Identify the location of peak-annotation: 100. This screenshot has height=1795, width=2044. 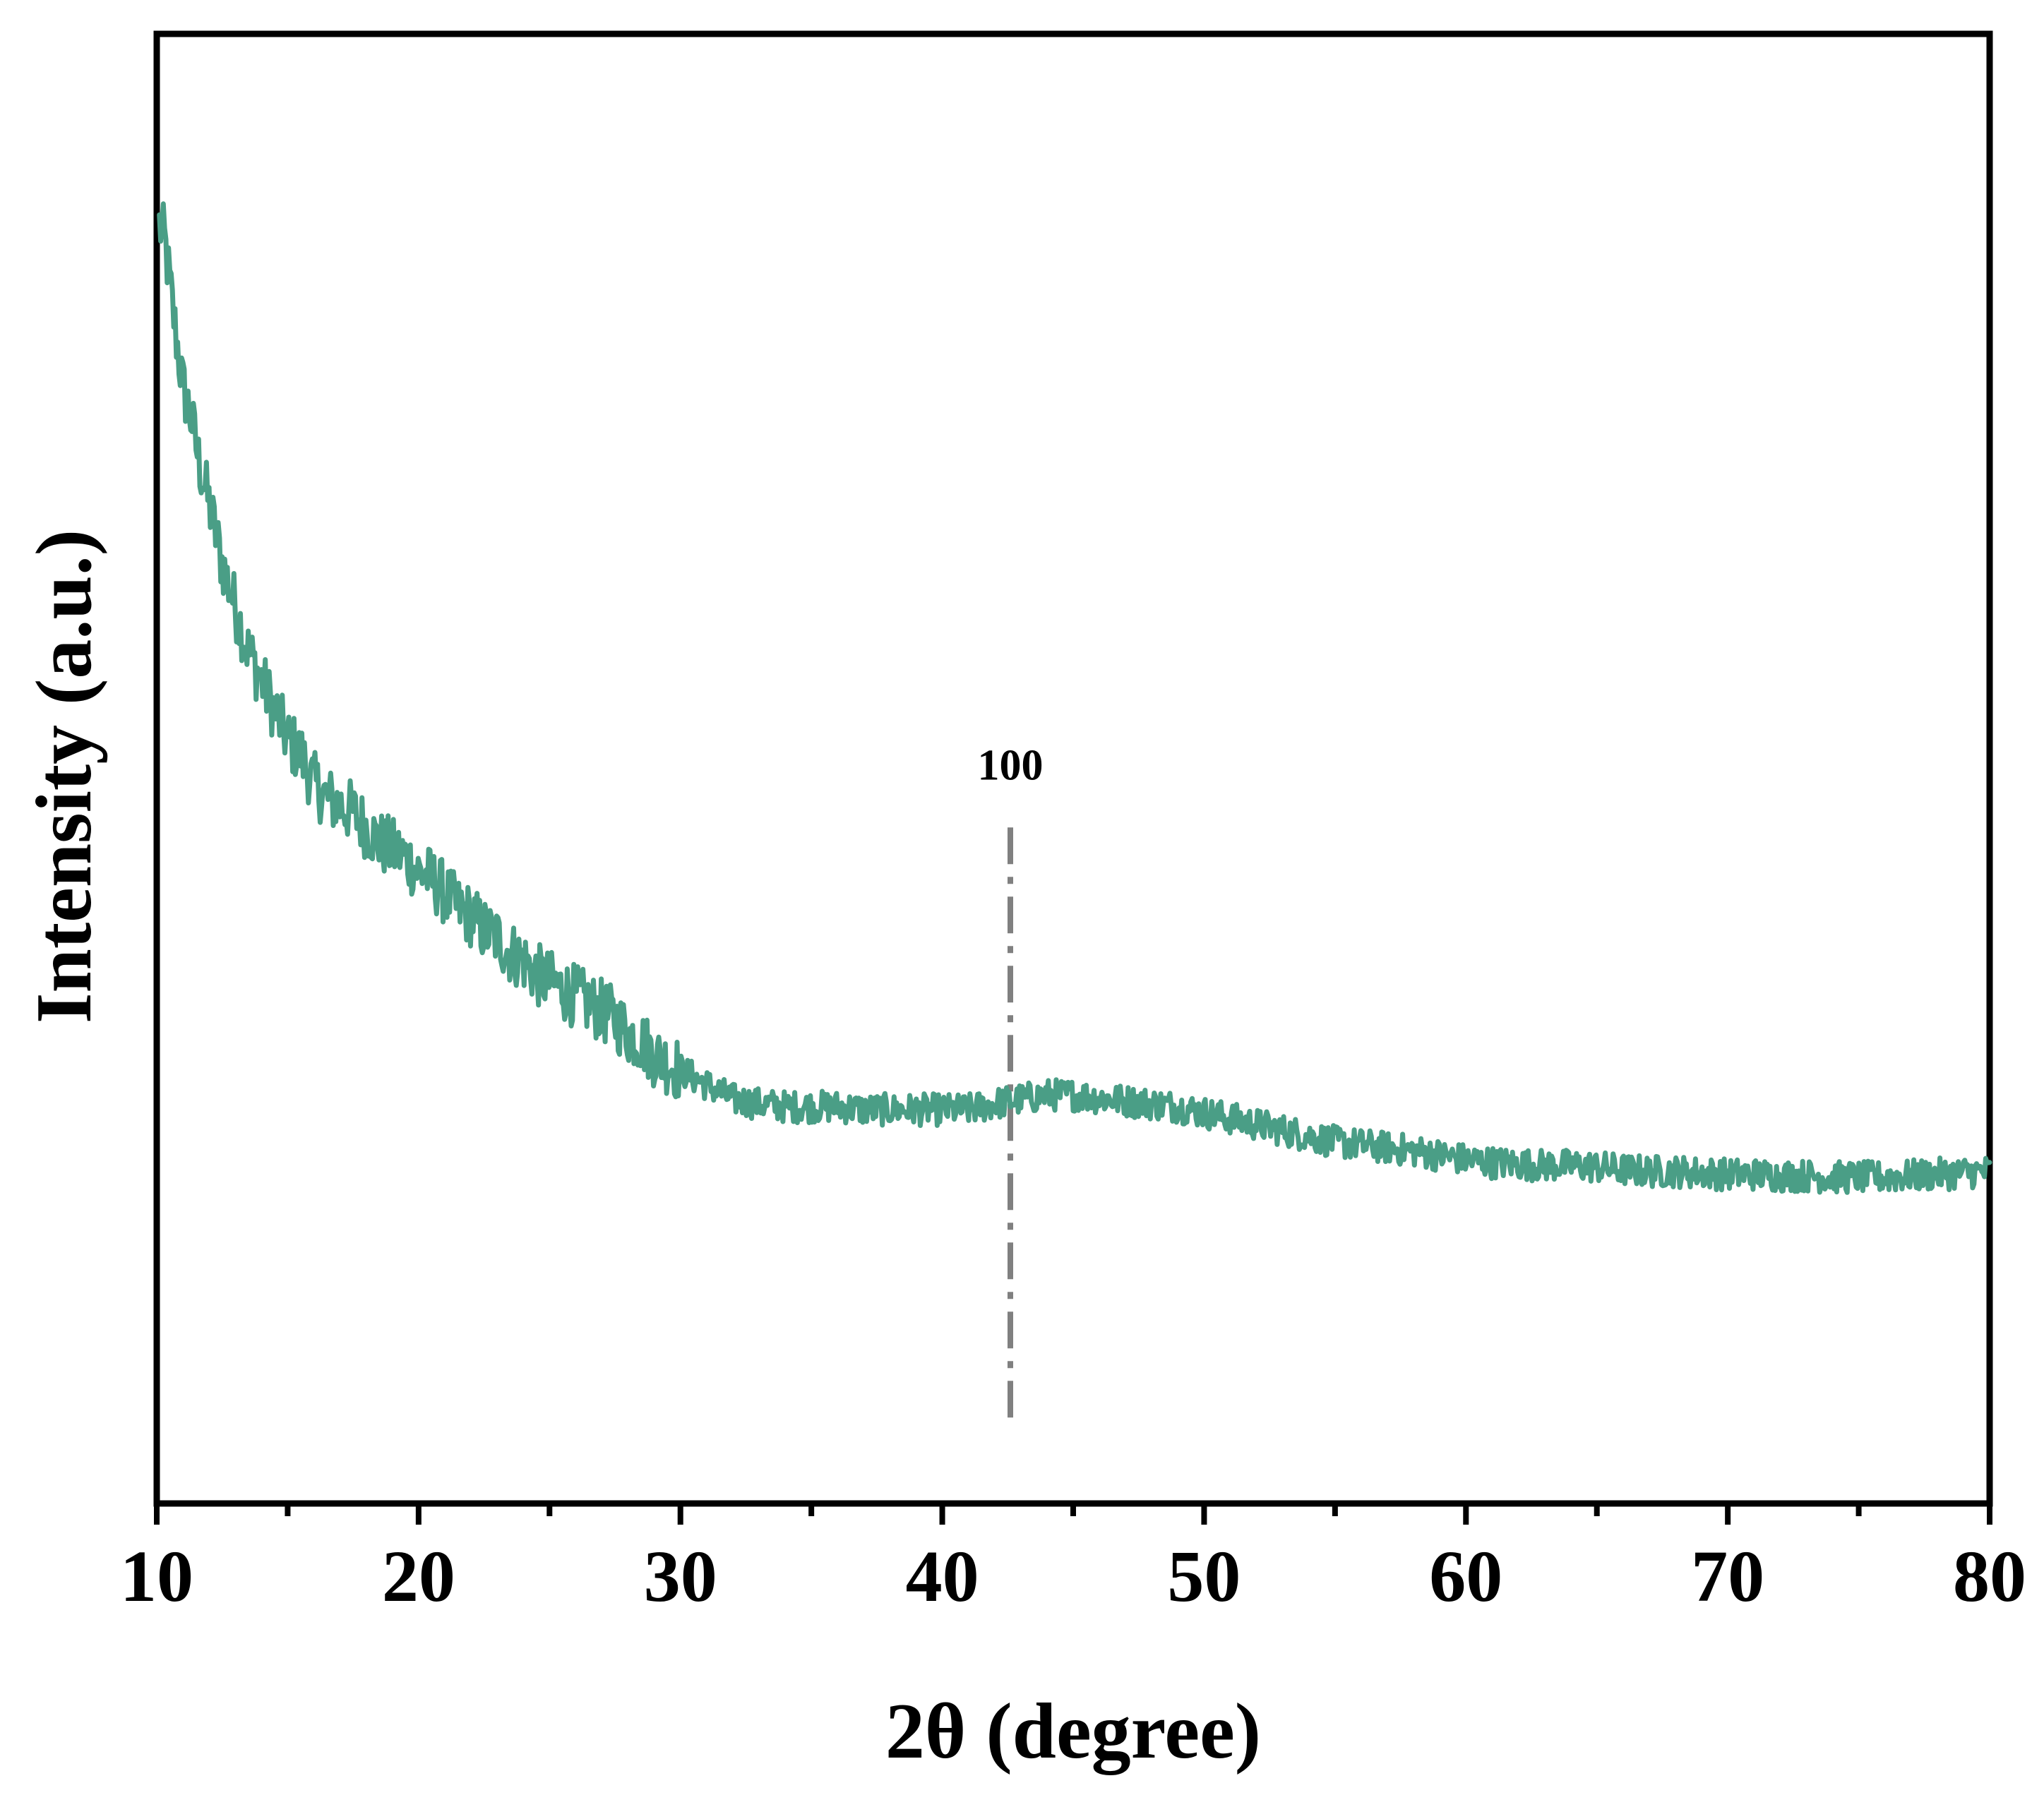
(1010, 1085).